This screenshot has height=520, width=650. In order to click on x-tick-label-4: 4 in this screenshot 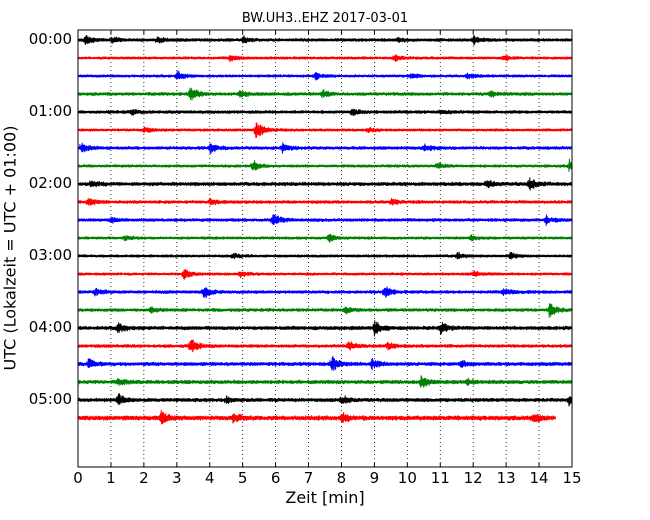, I will do `click(209, 478)`.